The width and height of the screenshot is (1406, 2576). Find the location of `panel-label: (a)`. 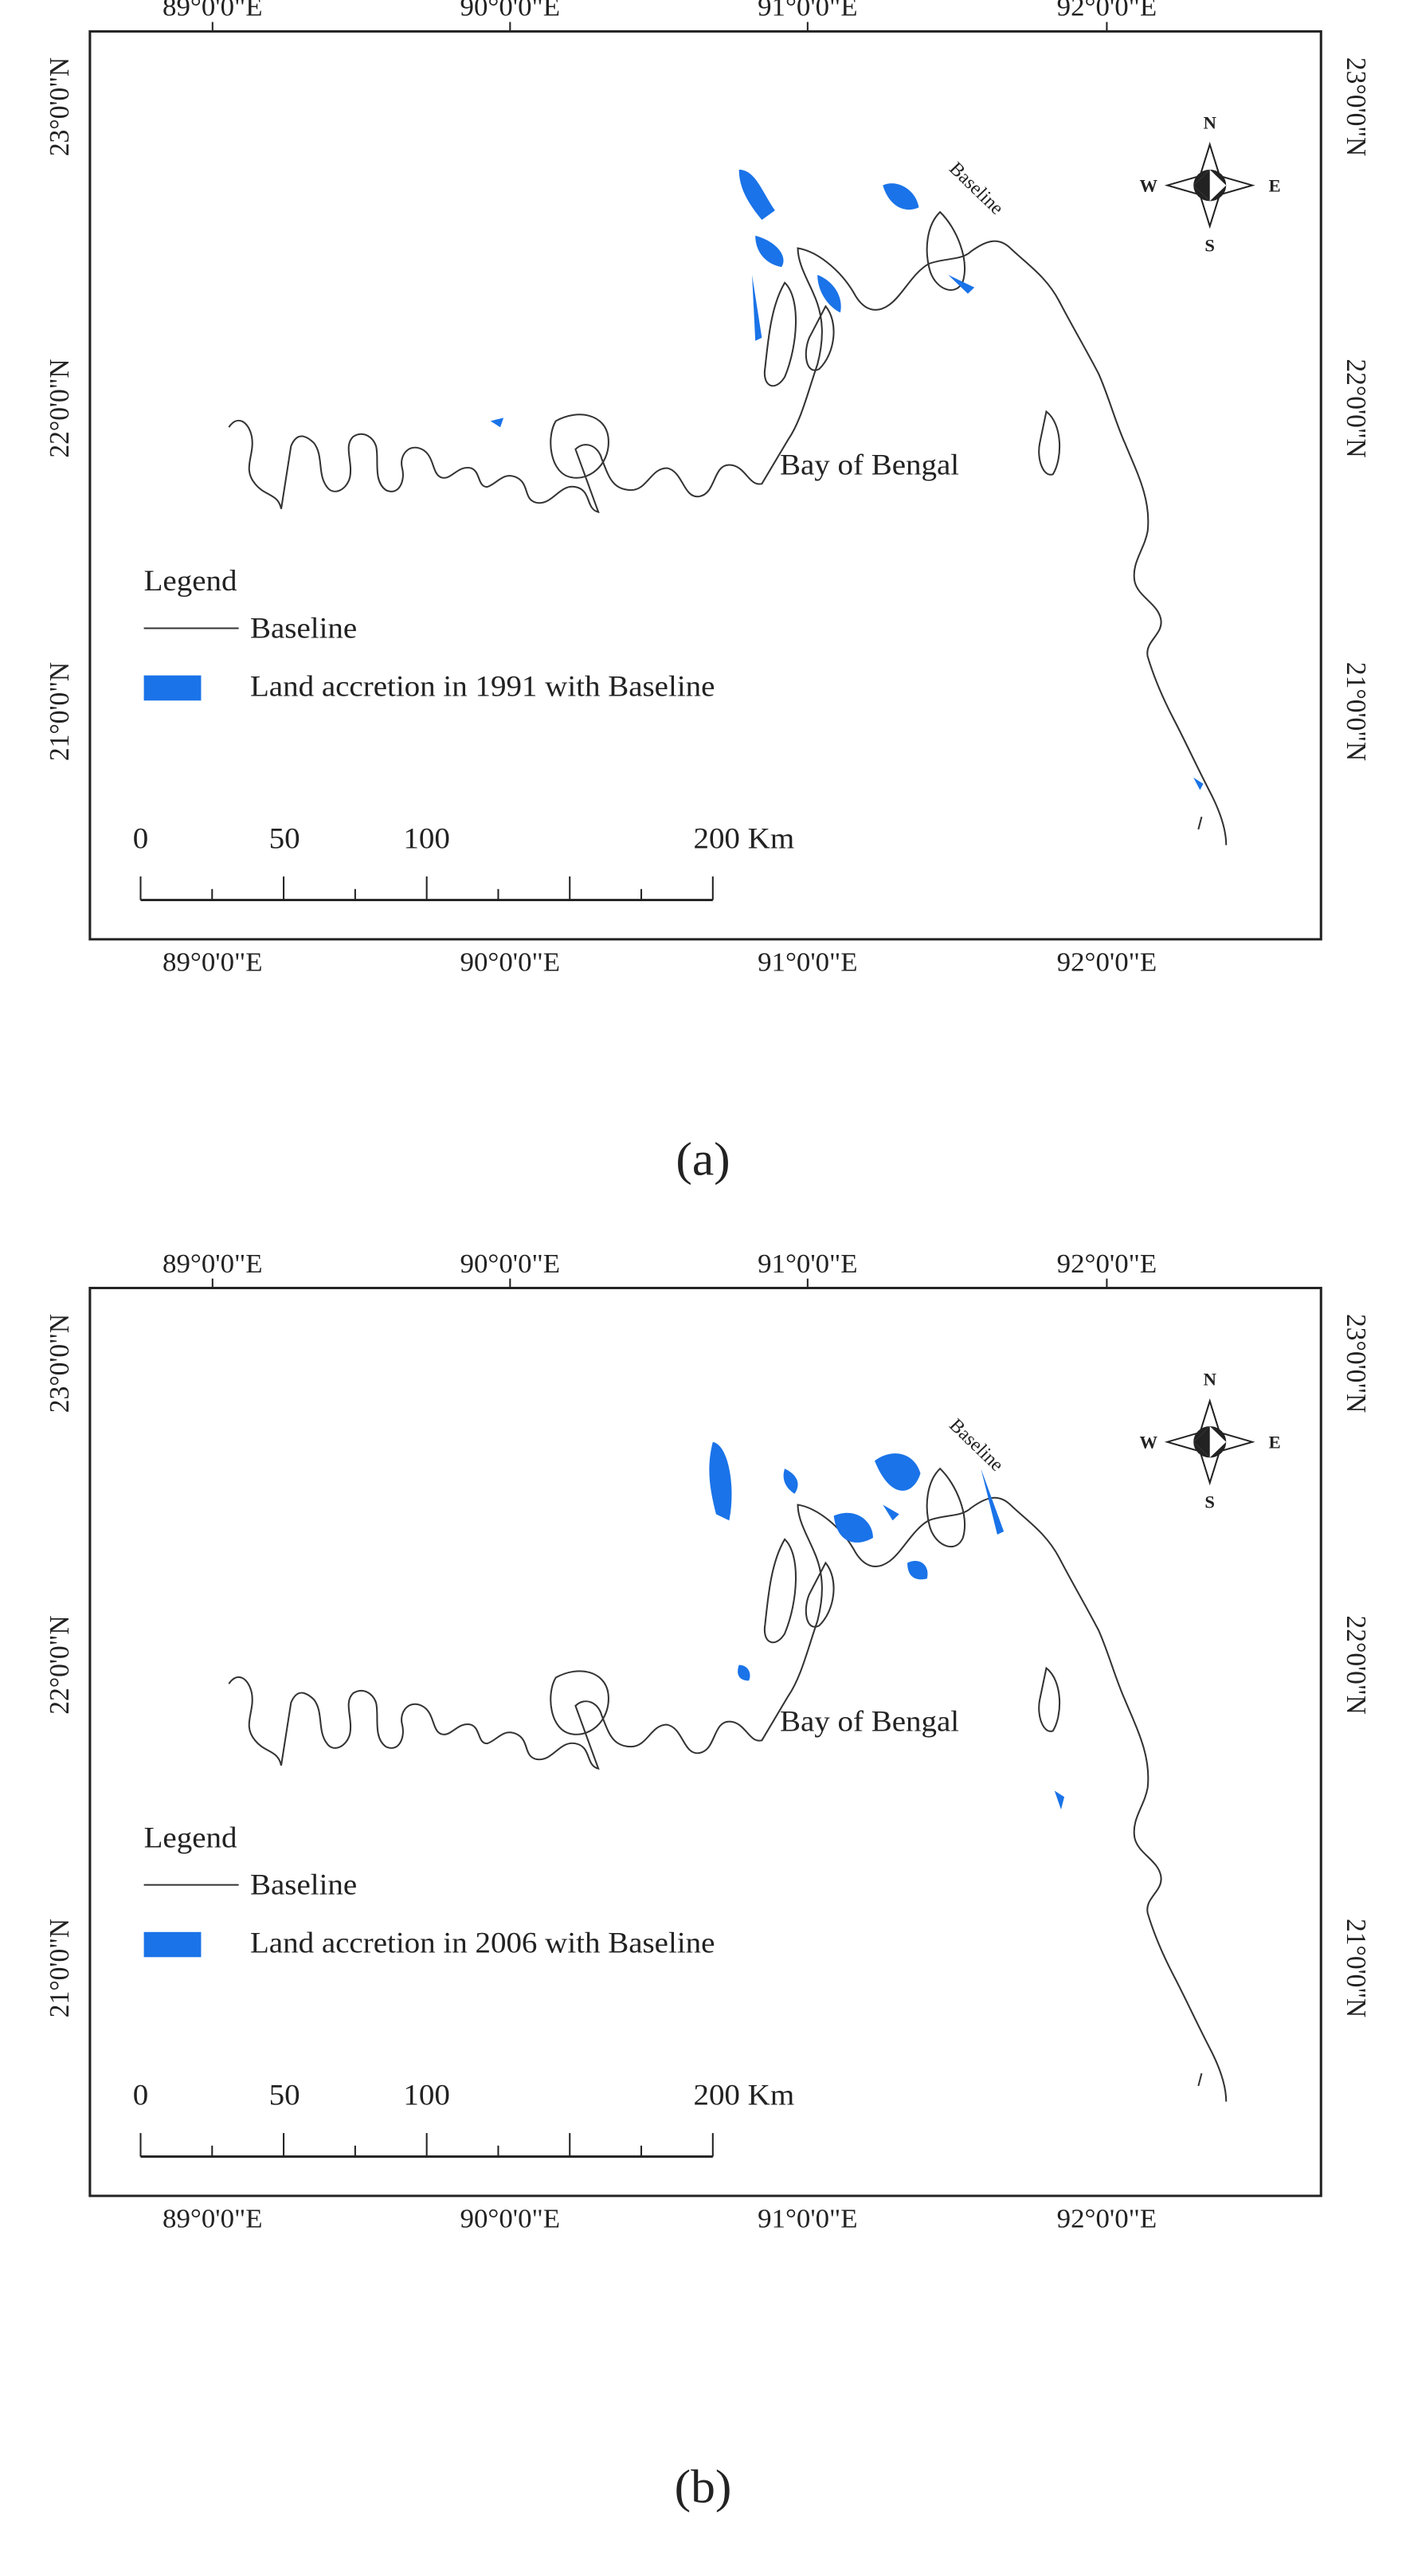

panel-label: (a) is located at coordinates (703, 1160).